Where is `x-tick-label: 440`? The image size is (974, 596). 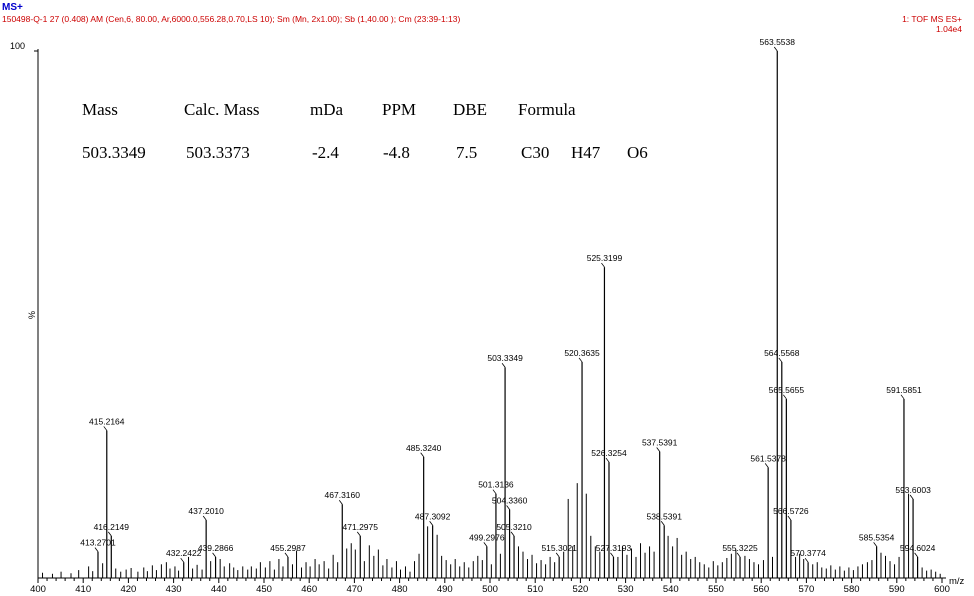 x-tick-label: 440 is located at coordinates (219, 589).